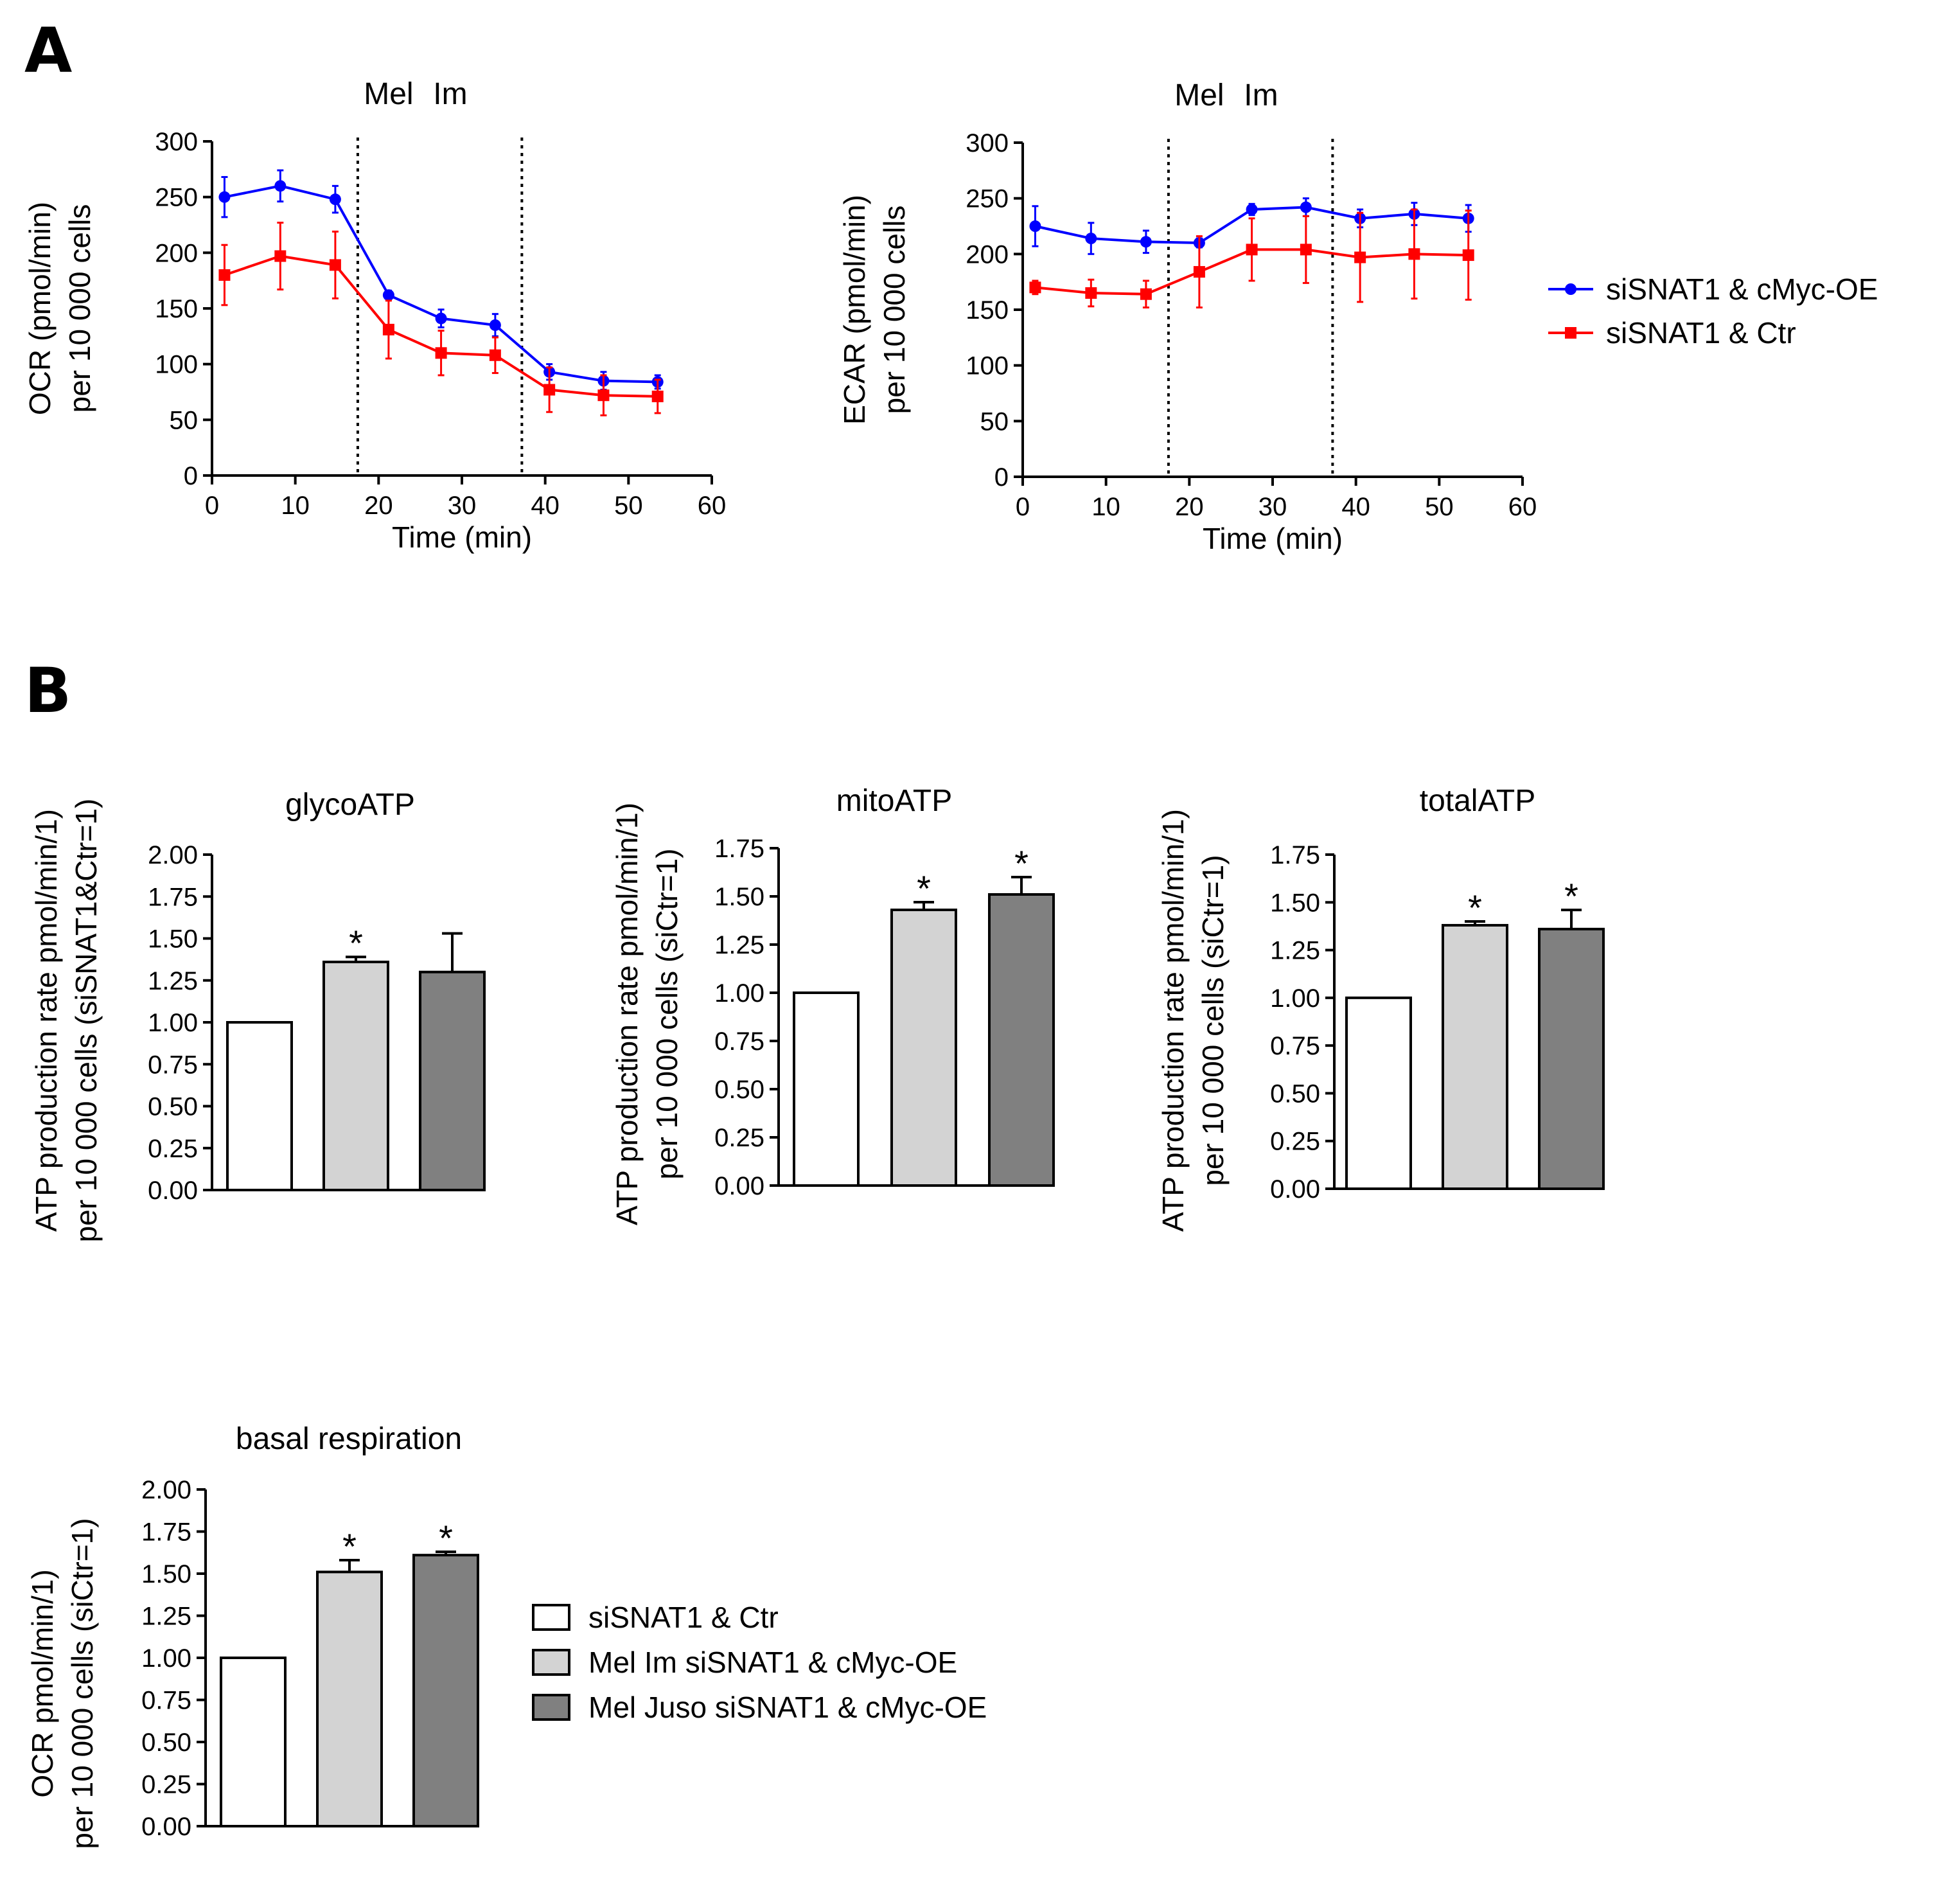  I want to click on y-tick-label: 250, so click(176, 198).